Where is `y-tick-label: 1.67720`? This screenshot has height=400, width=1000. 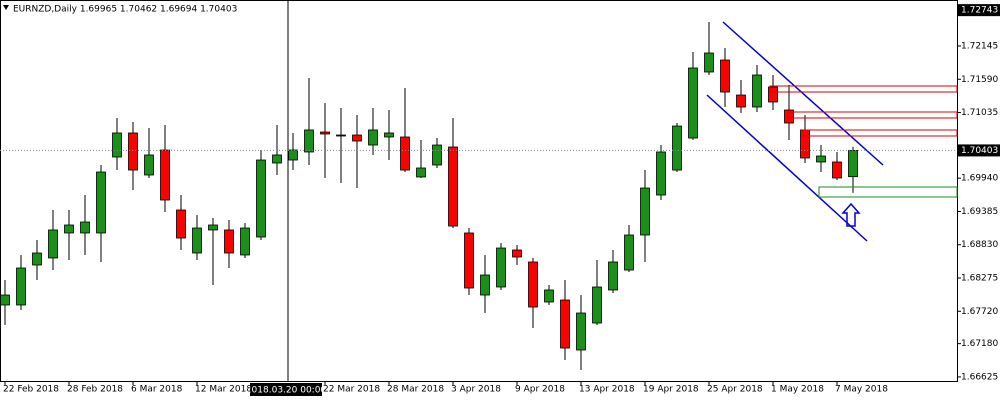
y-tick-label: 1.67720 is located at coordinates (979, 312).